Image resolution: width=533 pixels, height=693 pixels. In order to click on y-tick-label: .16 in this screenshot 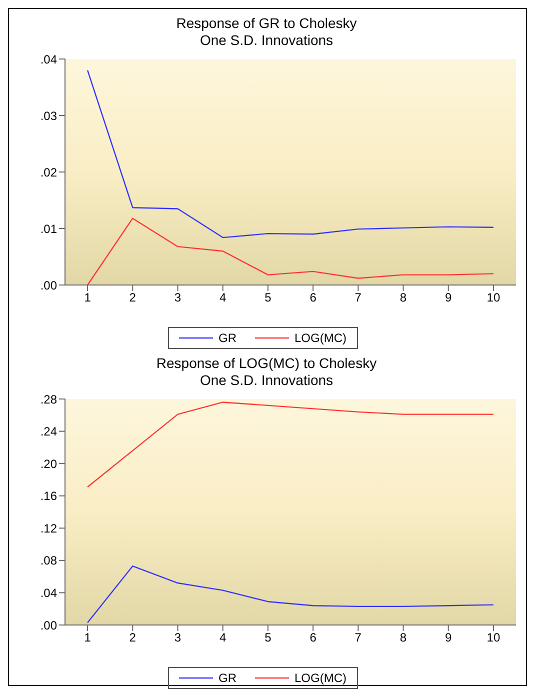, I will do `click(49, 496)`.